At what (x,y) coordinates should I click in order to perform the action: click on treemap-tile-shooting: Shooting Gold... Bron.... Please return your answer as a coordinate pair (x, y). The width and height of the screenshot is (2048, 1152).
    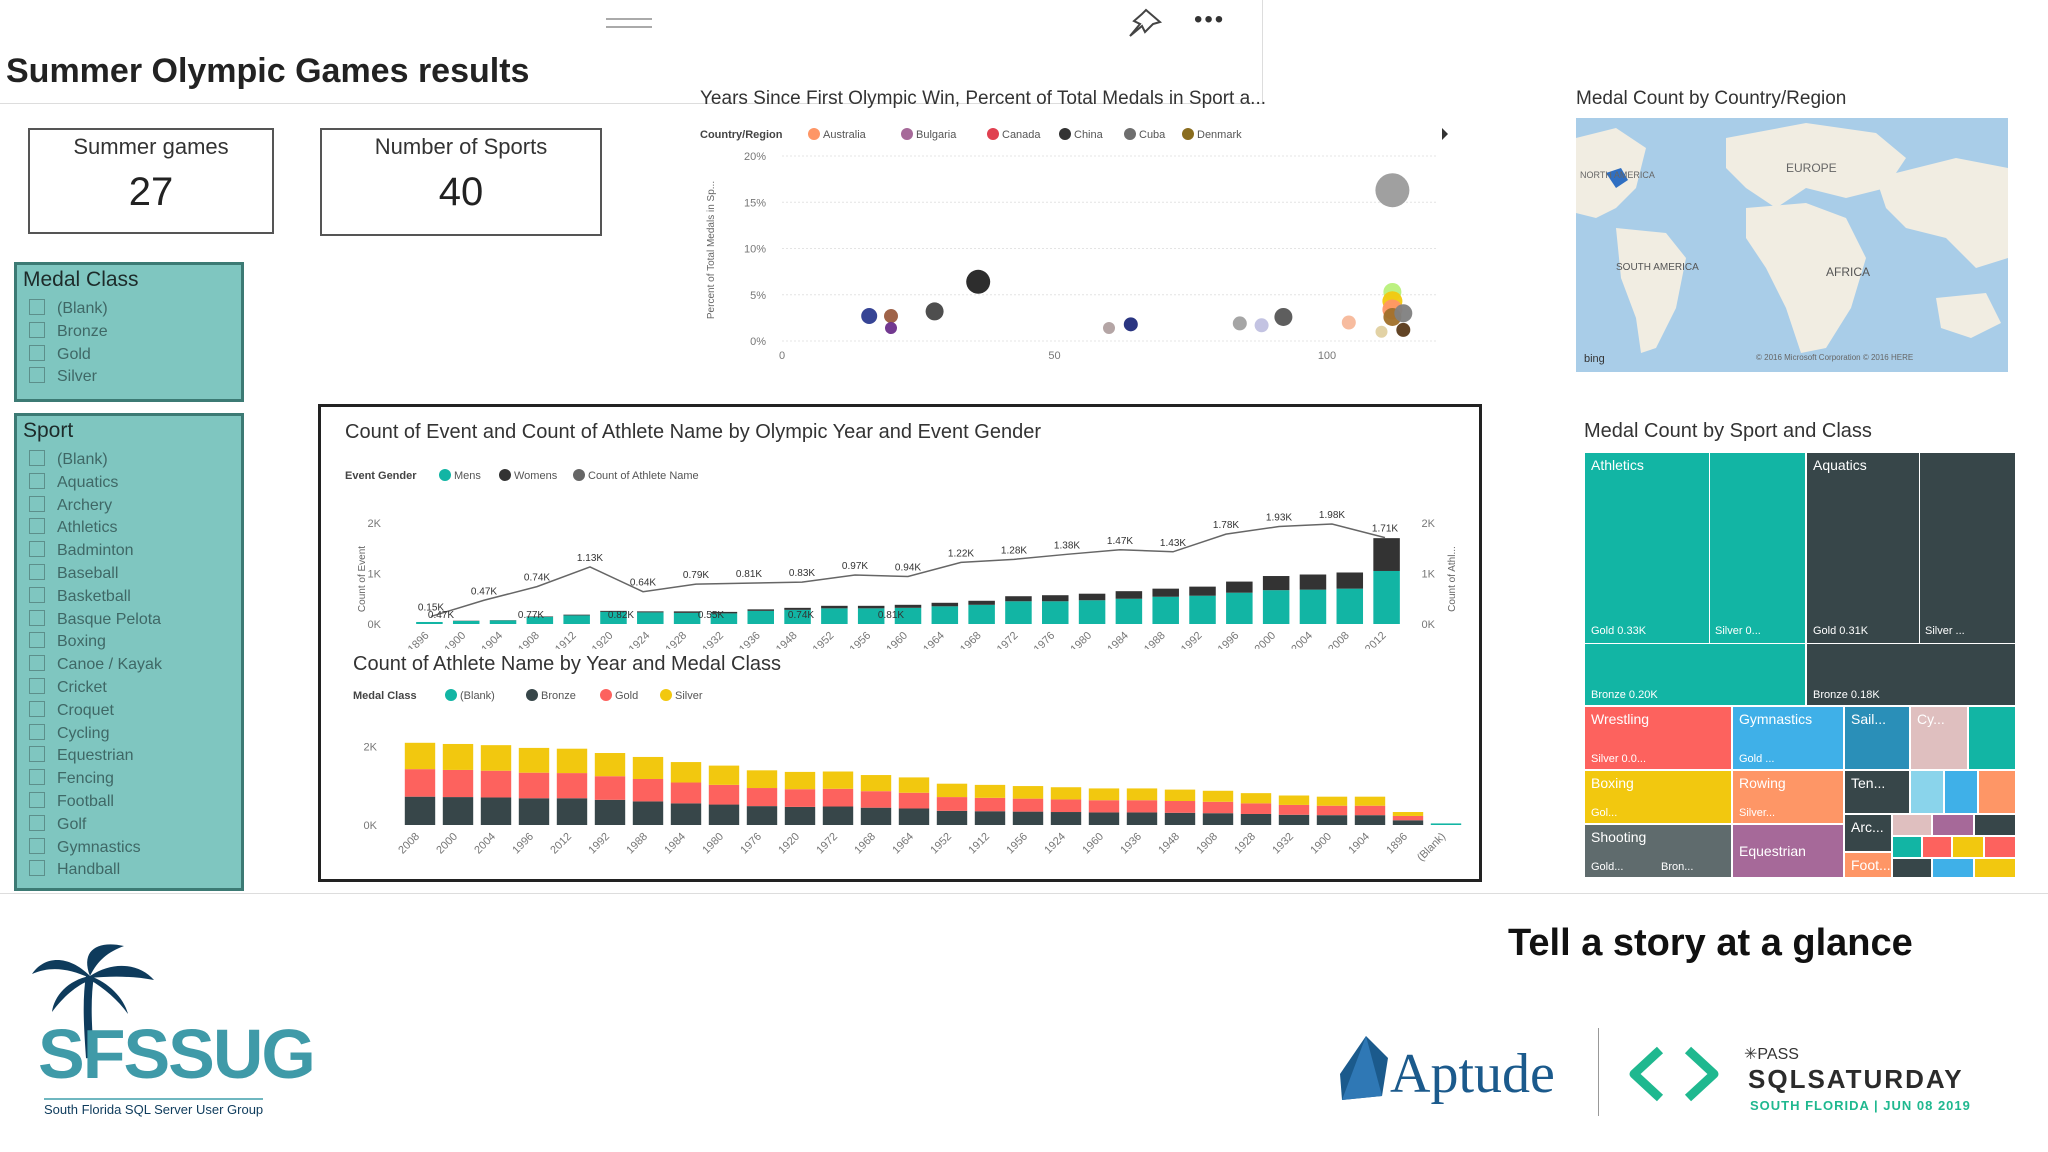
    Looking at the image, I should click on (1658, 851).